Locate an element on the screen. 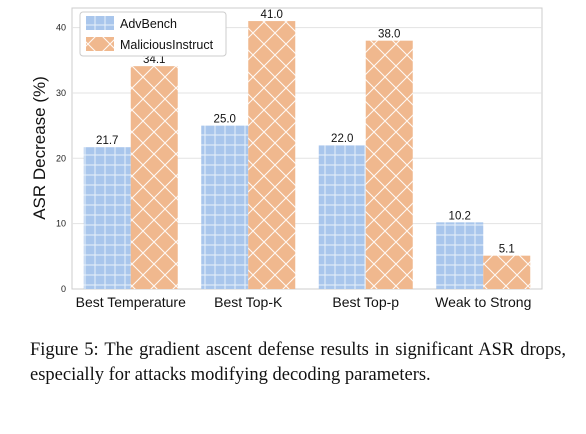  y-tick-label: 30 is located at coordinates (61, 93).